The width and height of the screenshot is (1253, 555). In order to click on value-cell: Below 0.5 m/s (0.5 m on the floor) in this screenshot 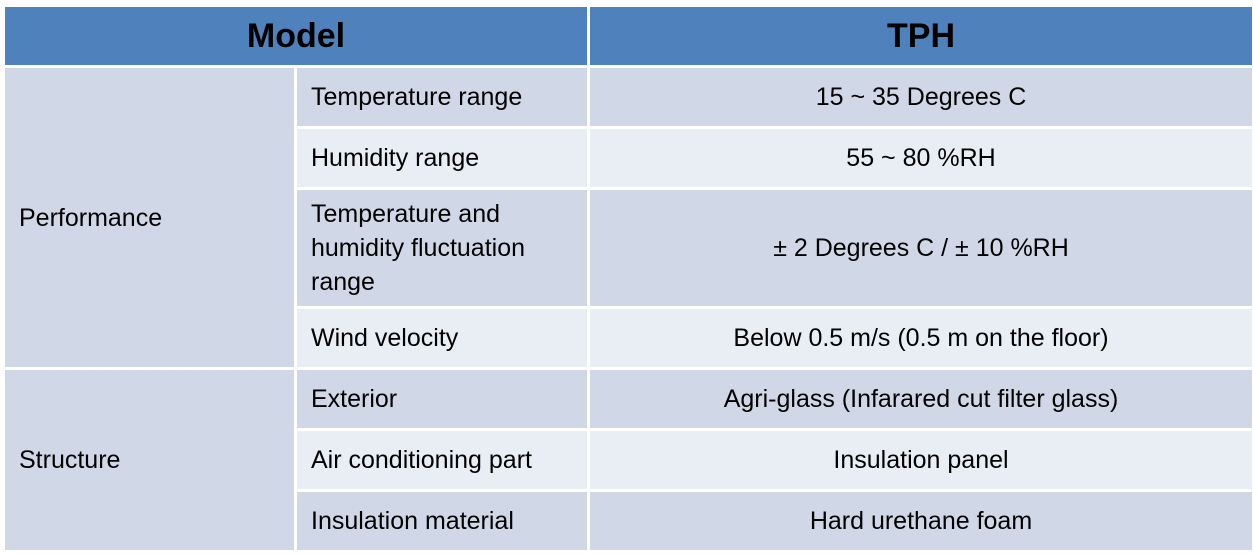, I will do `click(920, 338)`.